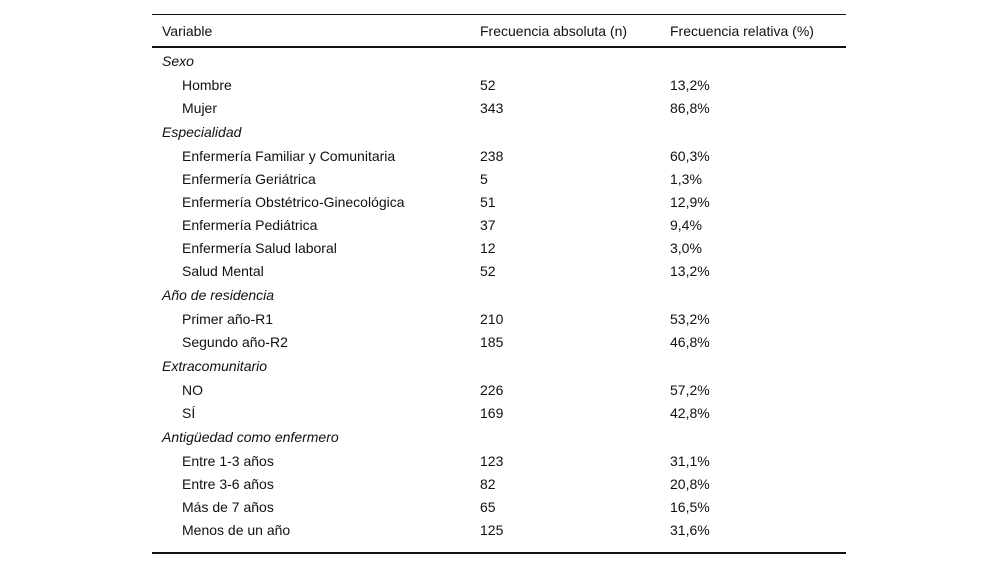 Image resolution: width=1000 pixels, height=561 pixels. I want to click on variable-cell: Primer año-R1, so click(228, 318).